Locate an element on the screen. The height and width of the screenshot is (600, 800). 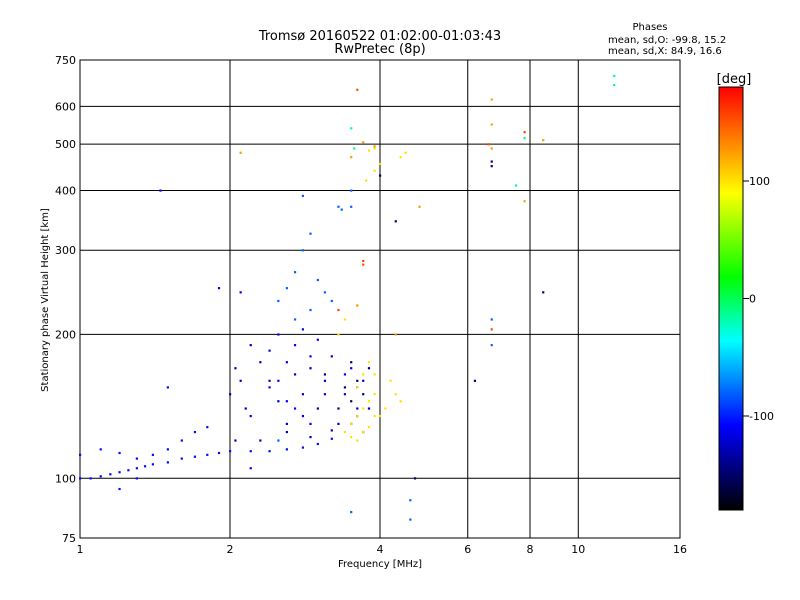
y-tick-label: 75 is located at coordinates (69, 538).